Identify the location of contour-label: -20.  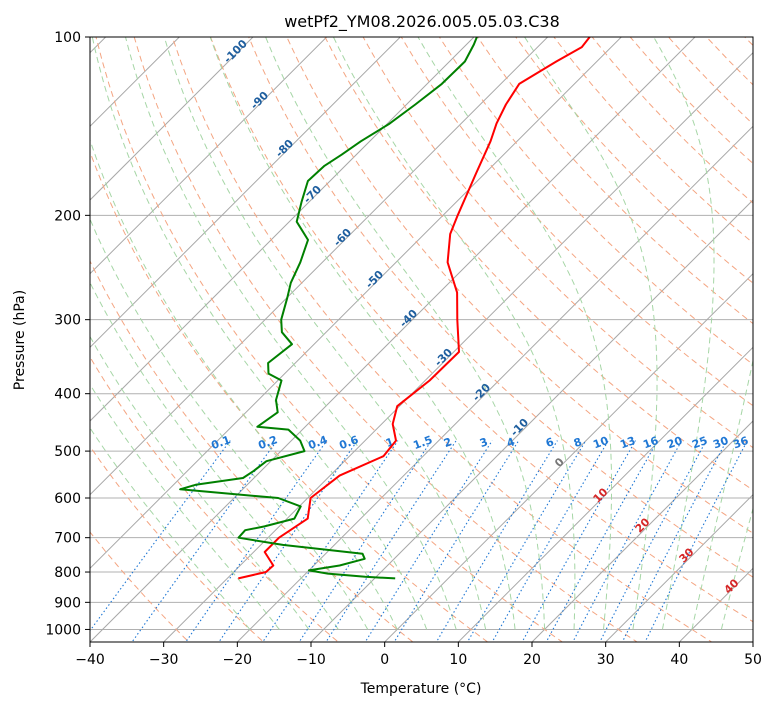
(481, 392).